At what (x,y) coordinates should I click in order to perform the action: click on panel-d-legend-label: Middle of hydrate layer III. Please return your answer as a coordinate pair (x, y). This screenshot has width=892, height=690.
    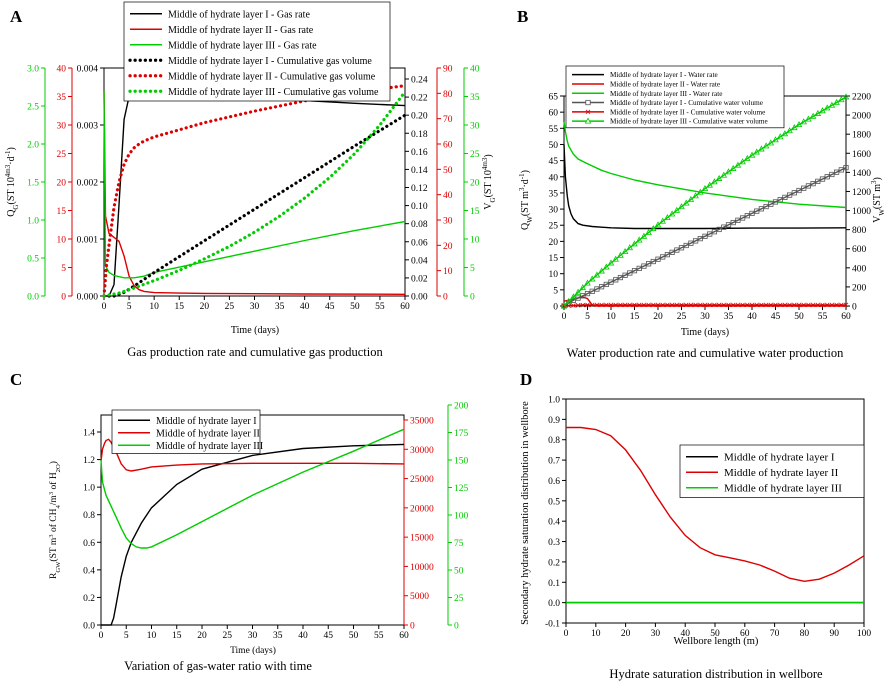
    Looking at the image, I should click on (783, 489).